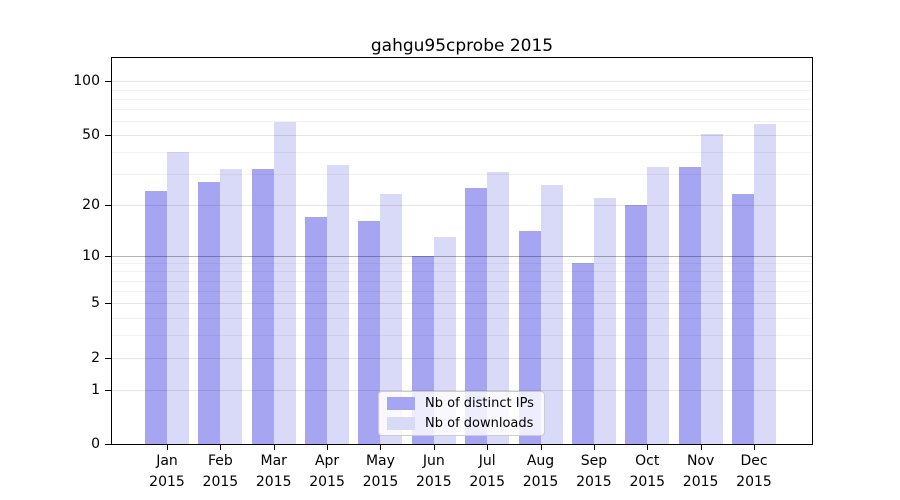  What do you see at coordinates (167, 461) in the screenshot?
I see `x-tick-month: Jan` at bounding box center [167, 461].